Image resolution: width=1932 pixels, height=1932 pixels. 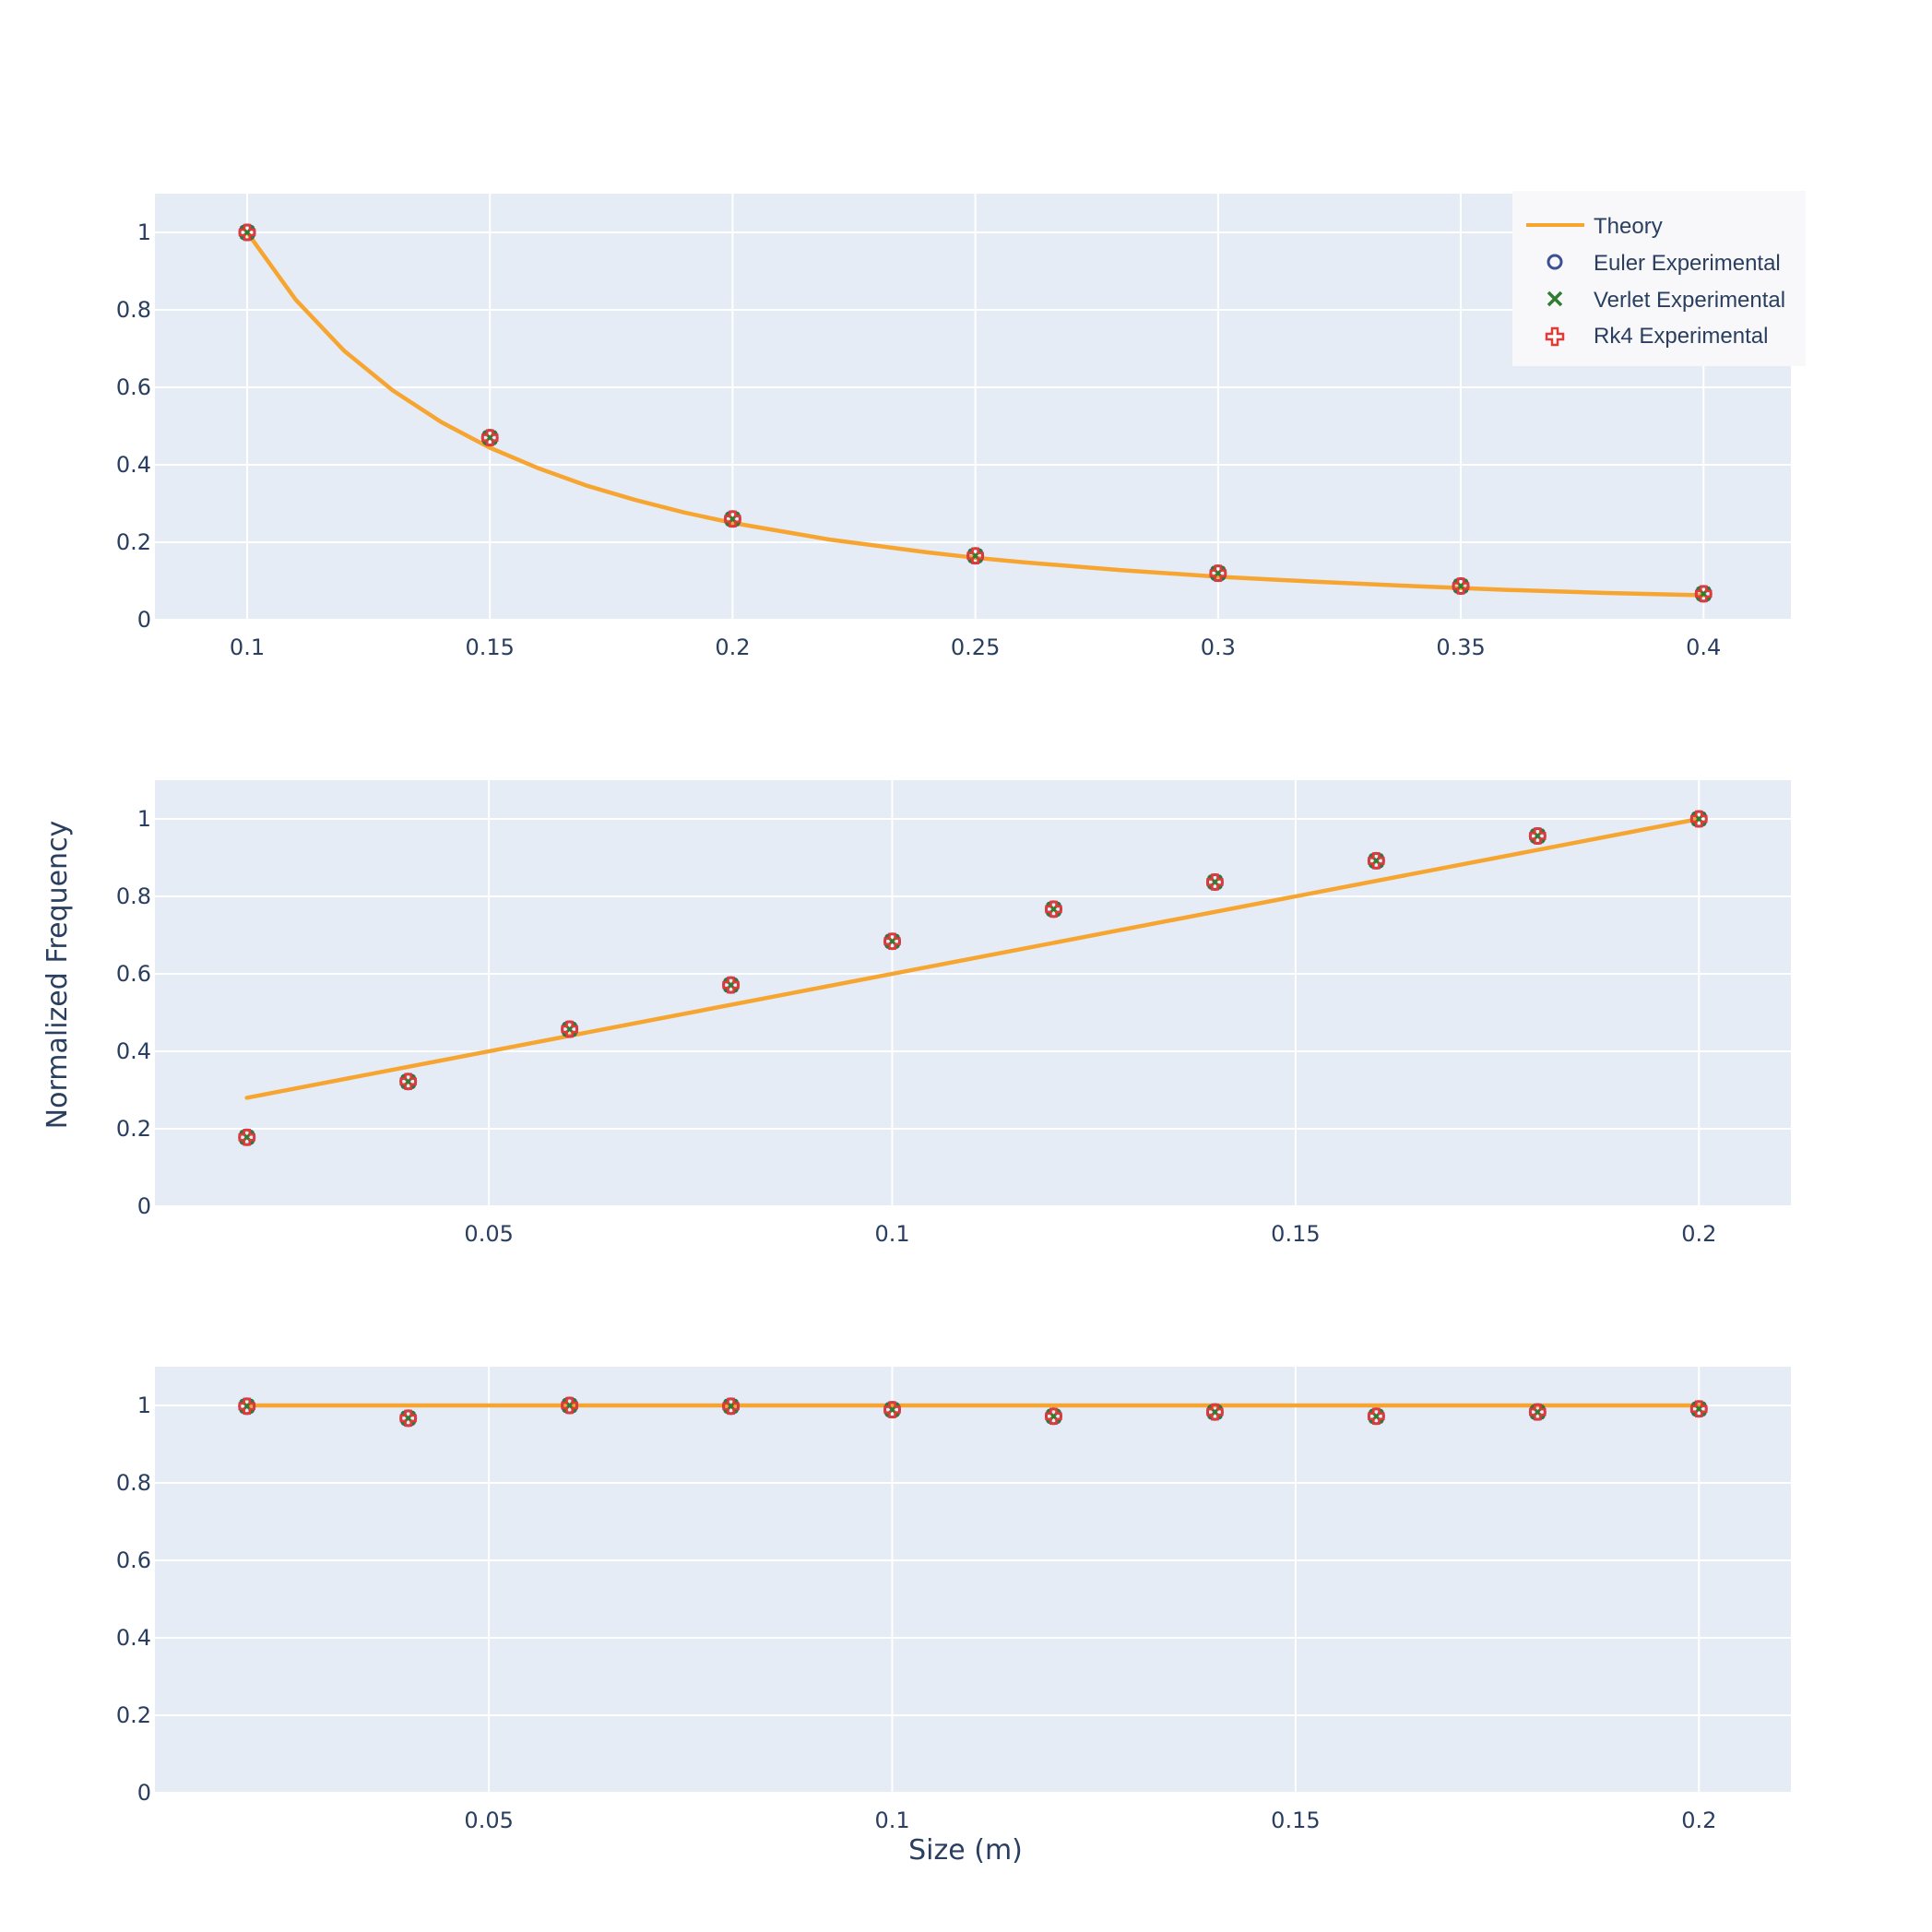 I want to click on legend-item-theory: Theory, so click(x=1595, y=227).